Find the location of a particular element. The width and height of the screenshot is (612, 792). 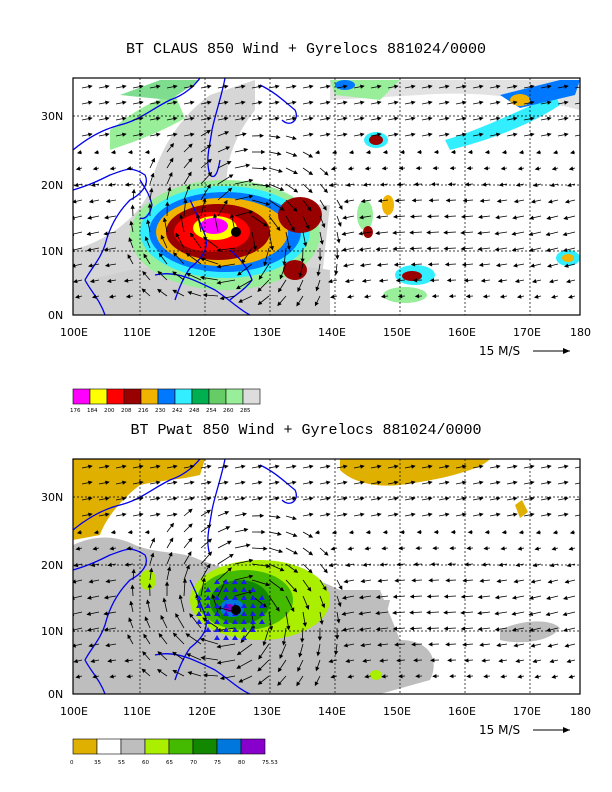

reference-arrow-icon is located at coordinates (551, 351).